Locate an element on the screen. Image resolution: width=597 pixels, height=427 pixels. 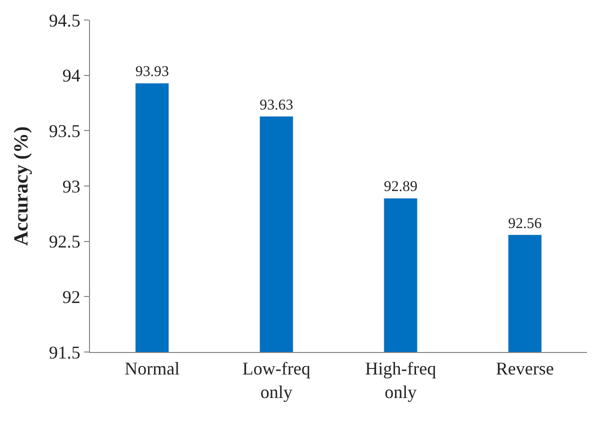
x-tick-label: Low-freq only is located at coordinates (276, 380).